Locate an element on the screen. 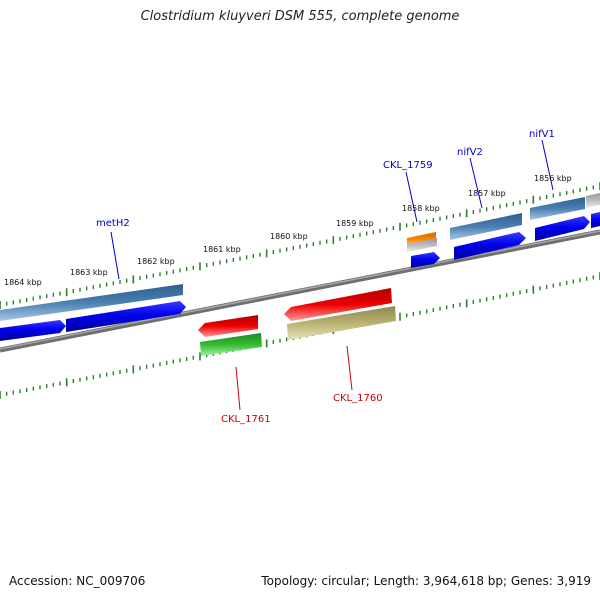  tick-label: 1861 kbp is located at coordinates (222, 249).